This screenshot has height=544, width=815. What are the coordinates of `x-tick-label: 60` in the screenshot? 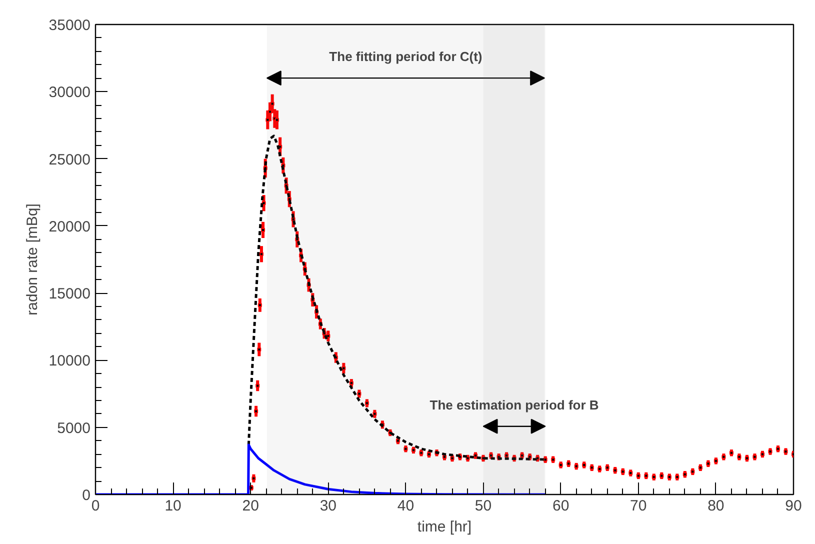 It's located at (561, 506).